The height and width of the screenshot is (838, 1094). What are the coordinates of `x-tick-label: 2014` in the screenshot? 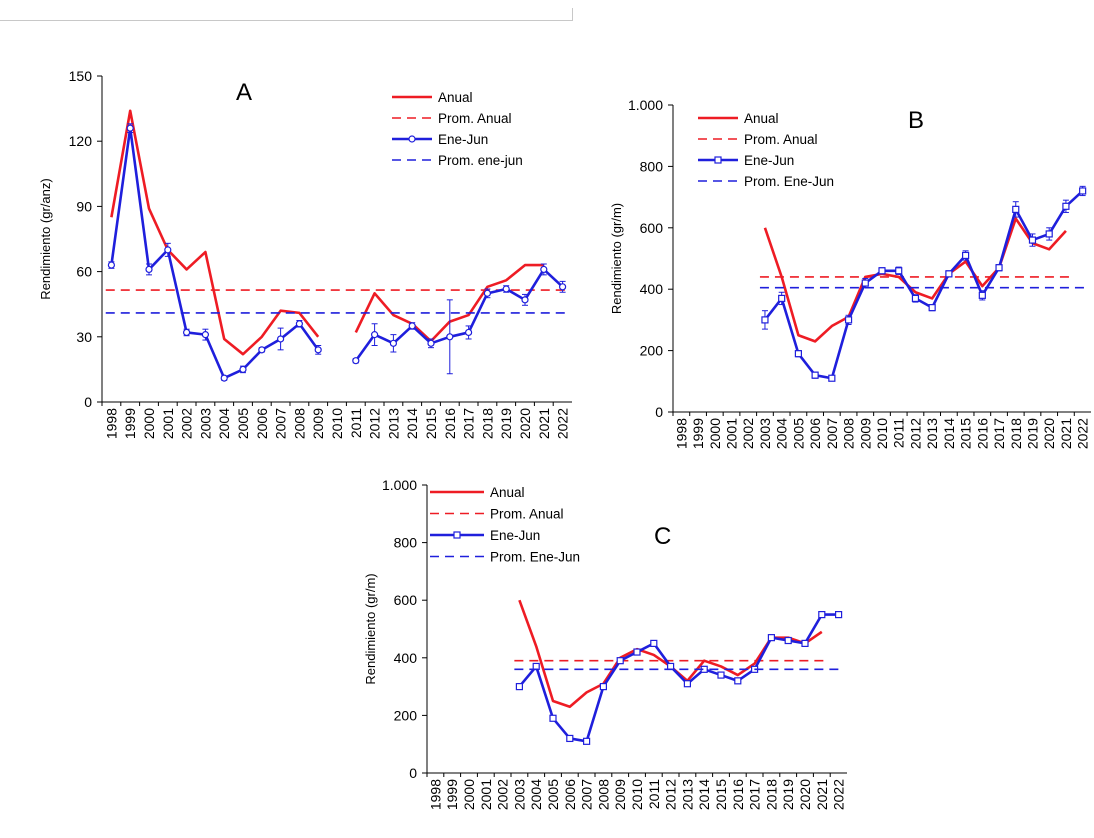 It's located at (949, 433).